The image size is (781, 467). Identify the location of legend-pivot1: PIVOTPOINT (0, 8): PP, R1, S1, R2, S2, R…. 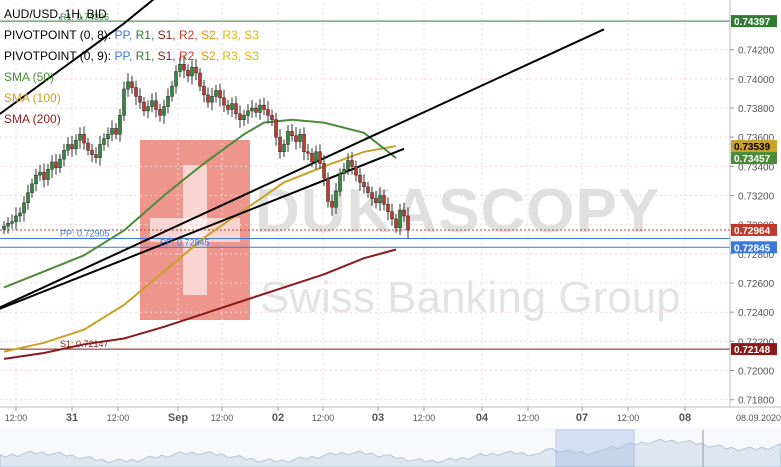
(131, 35).